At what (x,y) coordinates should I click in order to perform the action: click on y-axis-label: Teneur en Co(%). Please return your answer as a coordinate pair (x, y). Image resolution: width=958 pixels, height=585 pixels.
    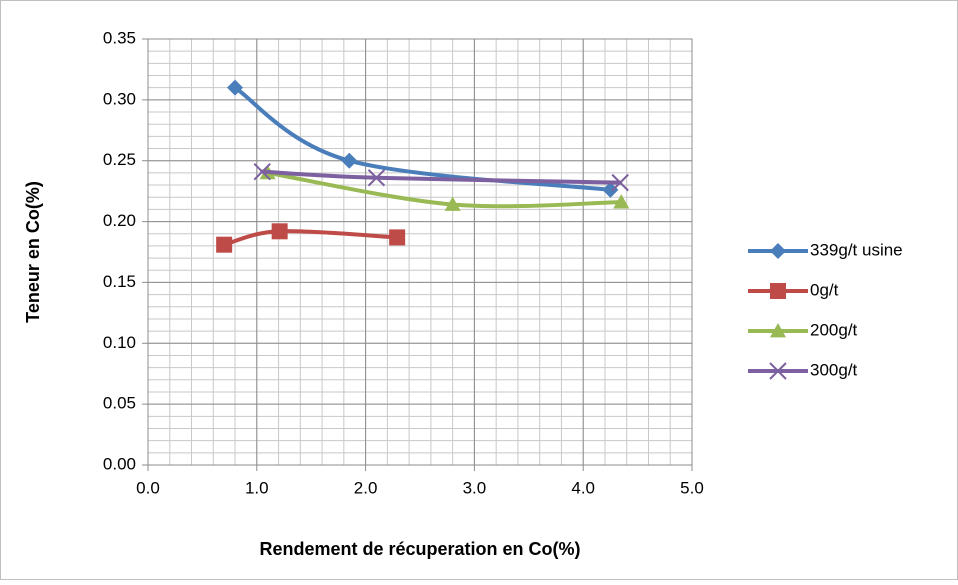
    Looking at the image, I should click on (33, 252).